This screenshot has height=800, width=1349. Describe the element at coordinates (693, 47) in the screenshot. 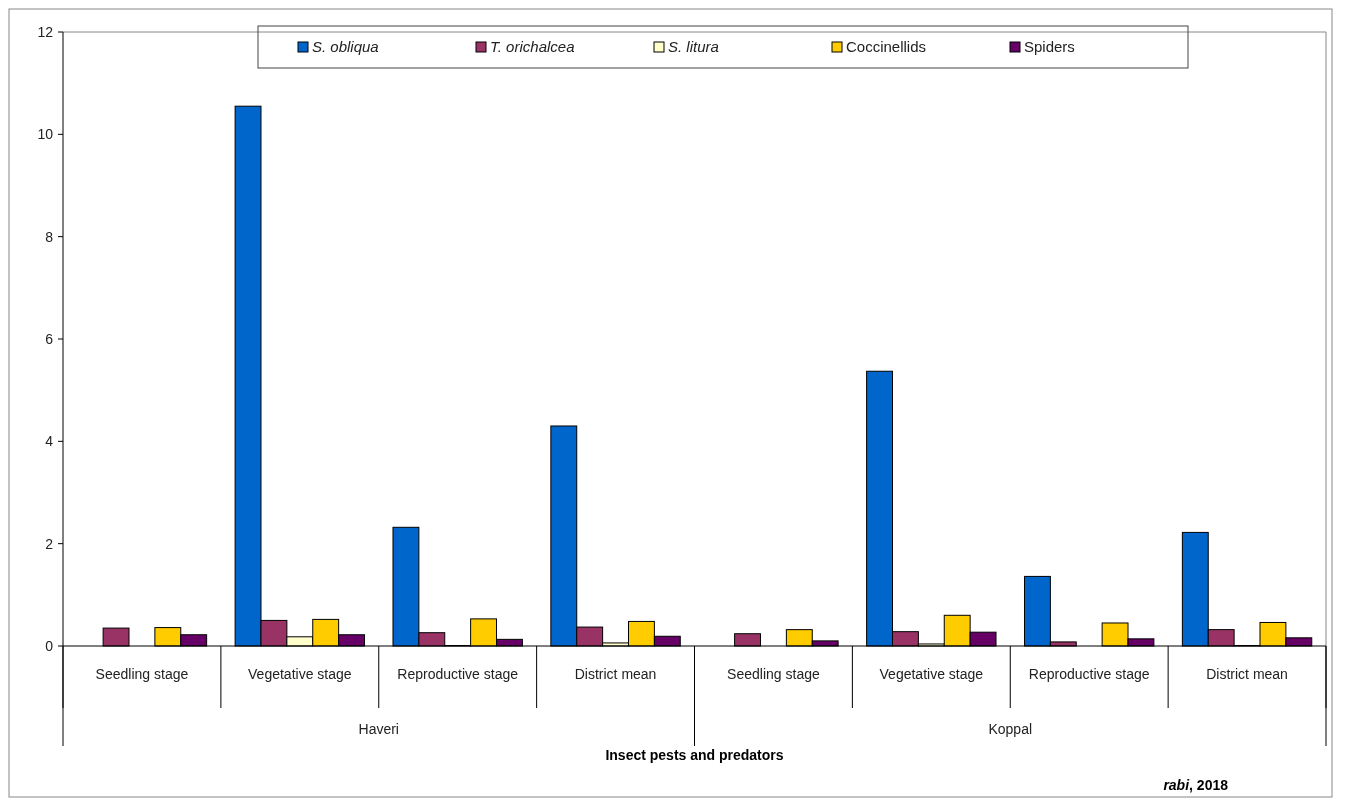

I see `legend-label: S. litura` at that location.